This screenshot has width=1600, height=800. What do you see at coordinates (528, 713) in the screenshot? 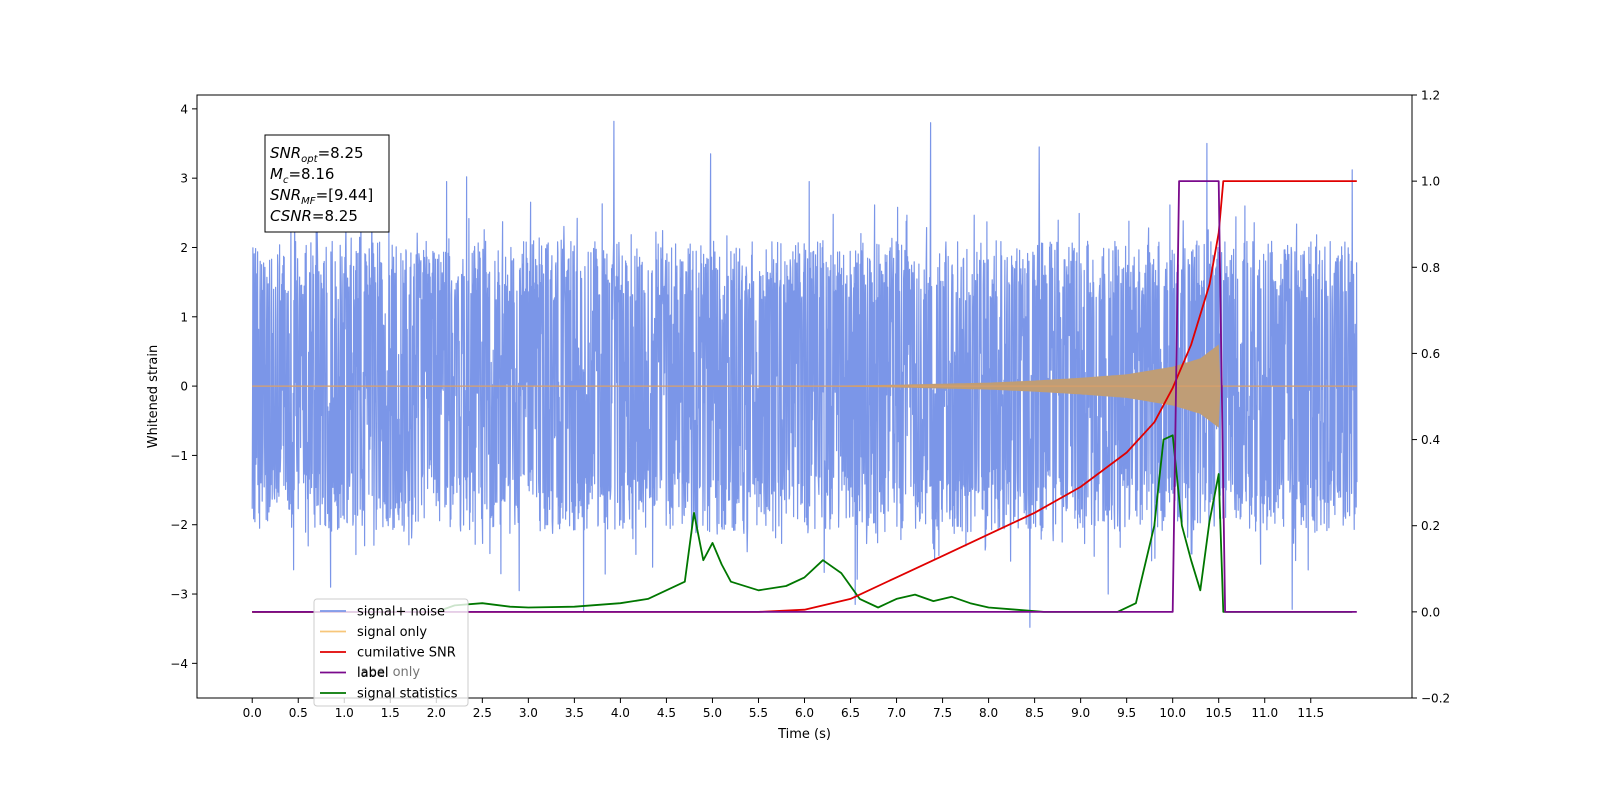
I see `x-tick-label: 3.0` at bounding box center [528, 713].